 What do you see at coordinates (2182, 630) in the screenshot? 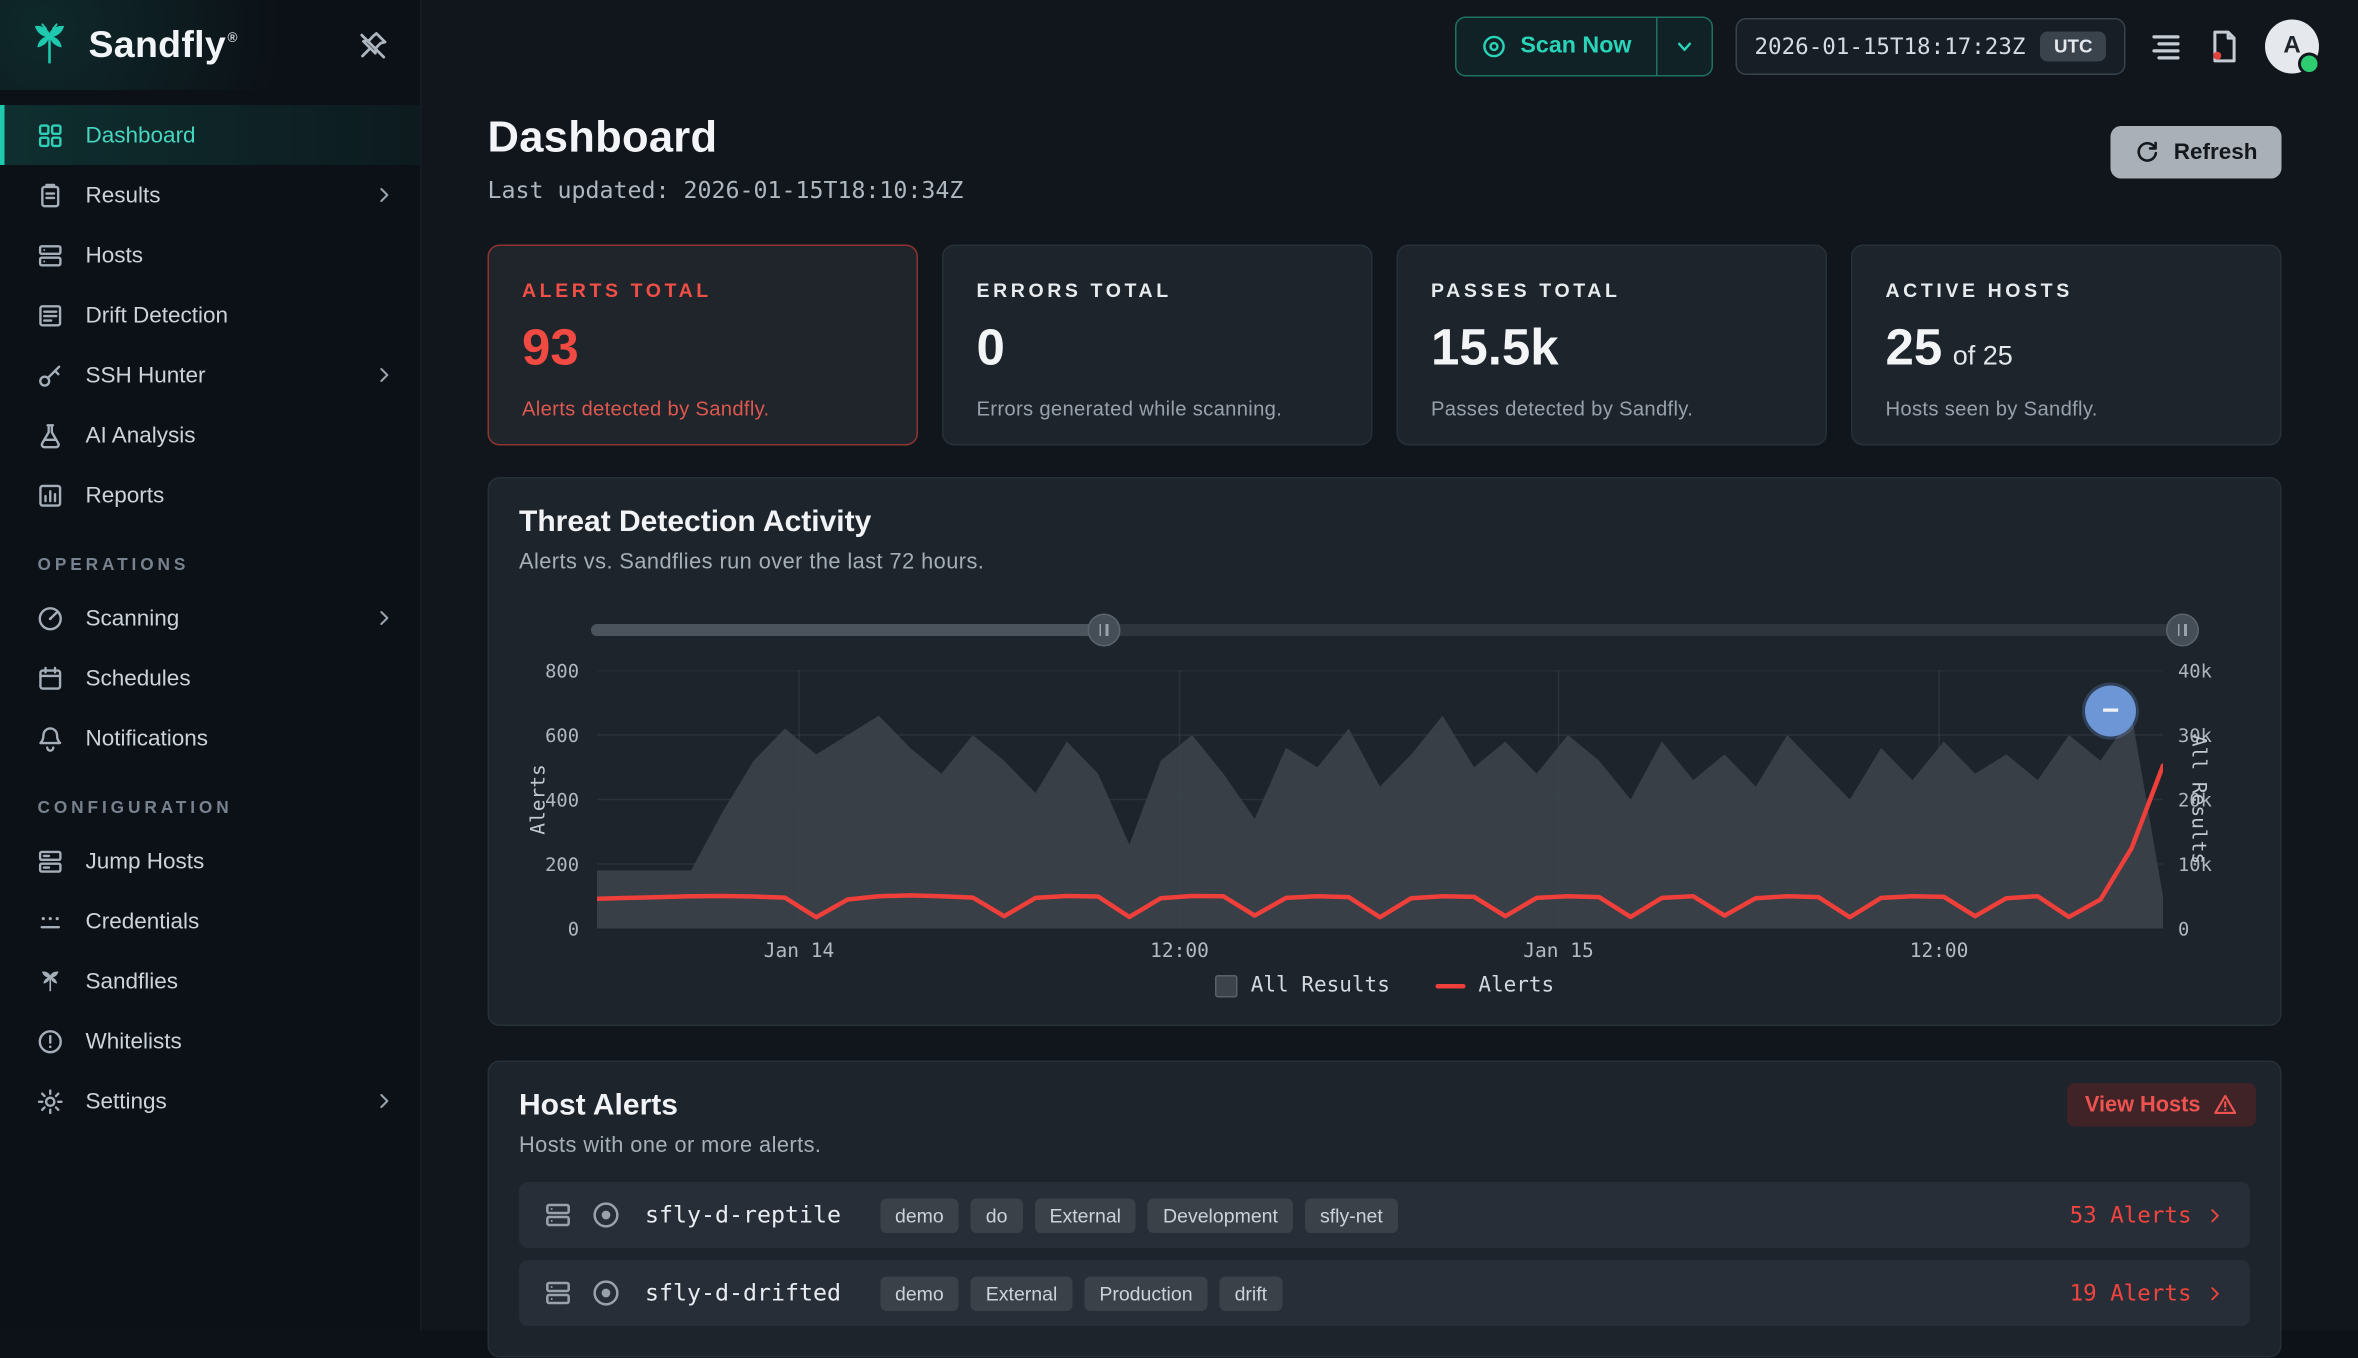
I see `slider-handle-end` at bounding box center [2182, 630].